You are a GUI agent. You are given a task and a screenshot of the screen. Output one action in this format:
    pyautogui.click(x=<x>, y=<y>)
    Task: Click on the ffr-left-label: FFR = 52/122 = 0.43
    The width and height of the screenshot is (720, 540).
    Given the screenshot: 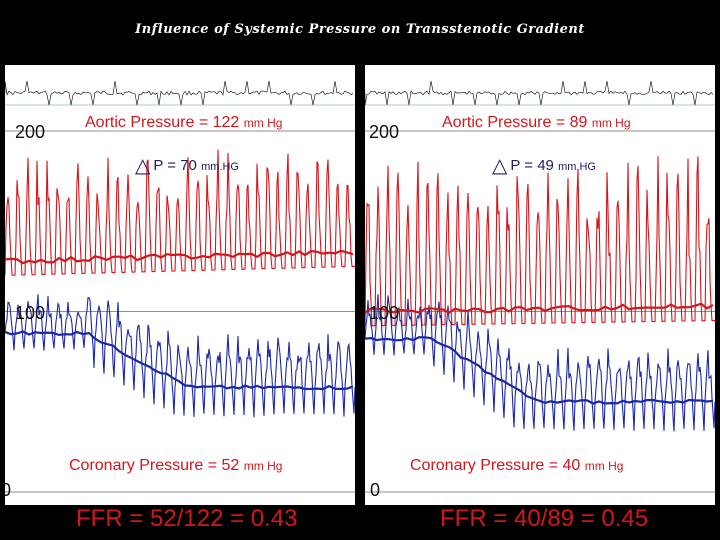 What is the action you would take?
    pyautogui.click(x=187, y=518)
    